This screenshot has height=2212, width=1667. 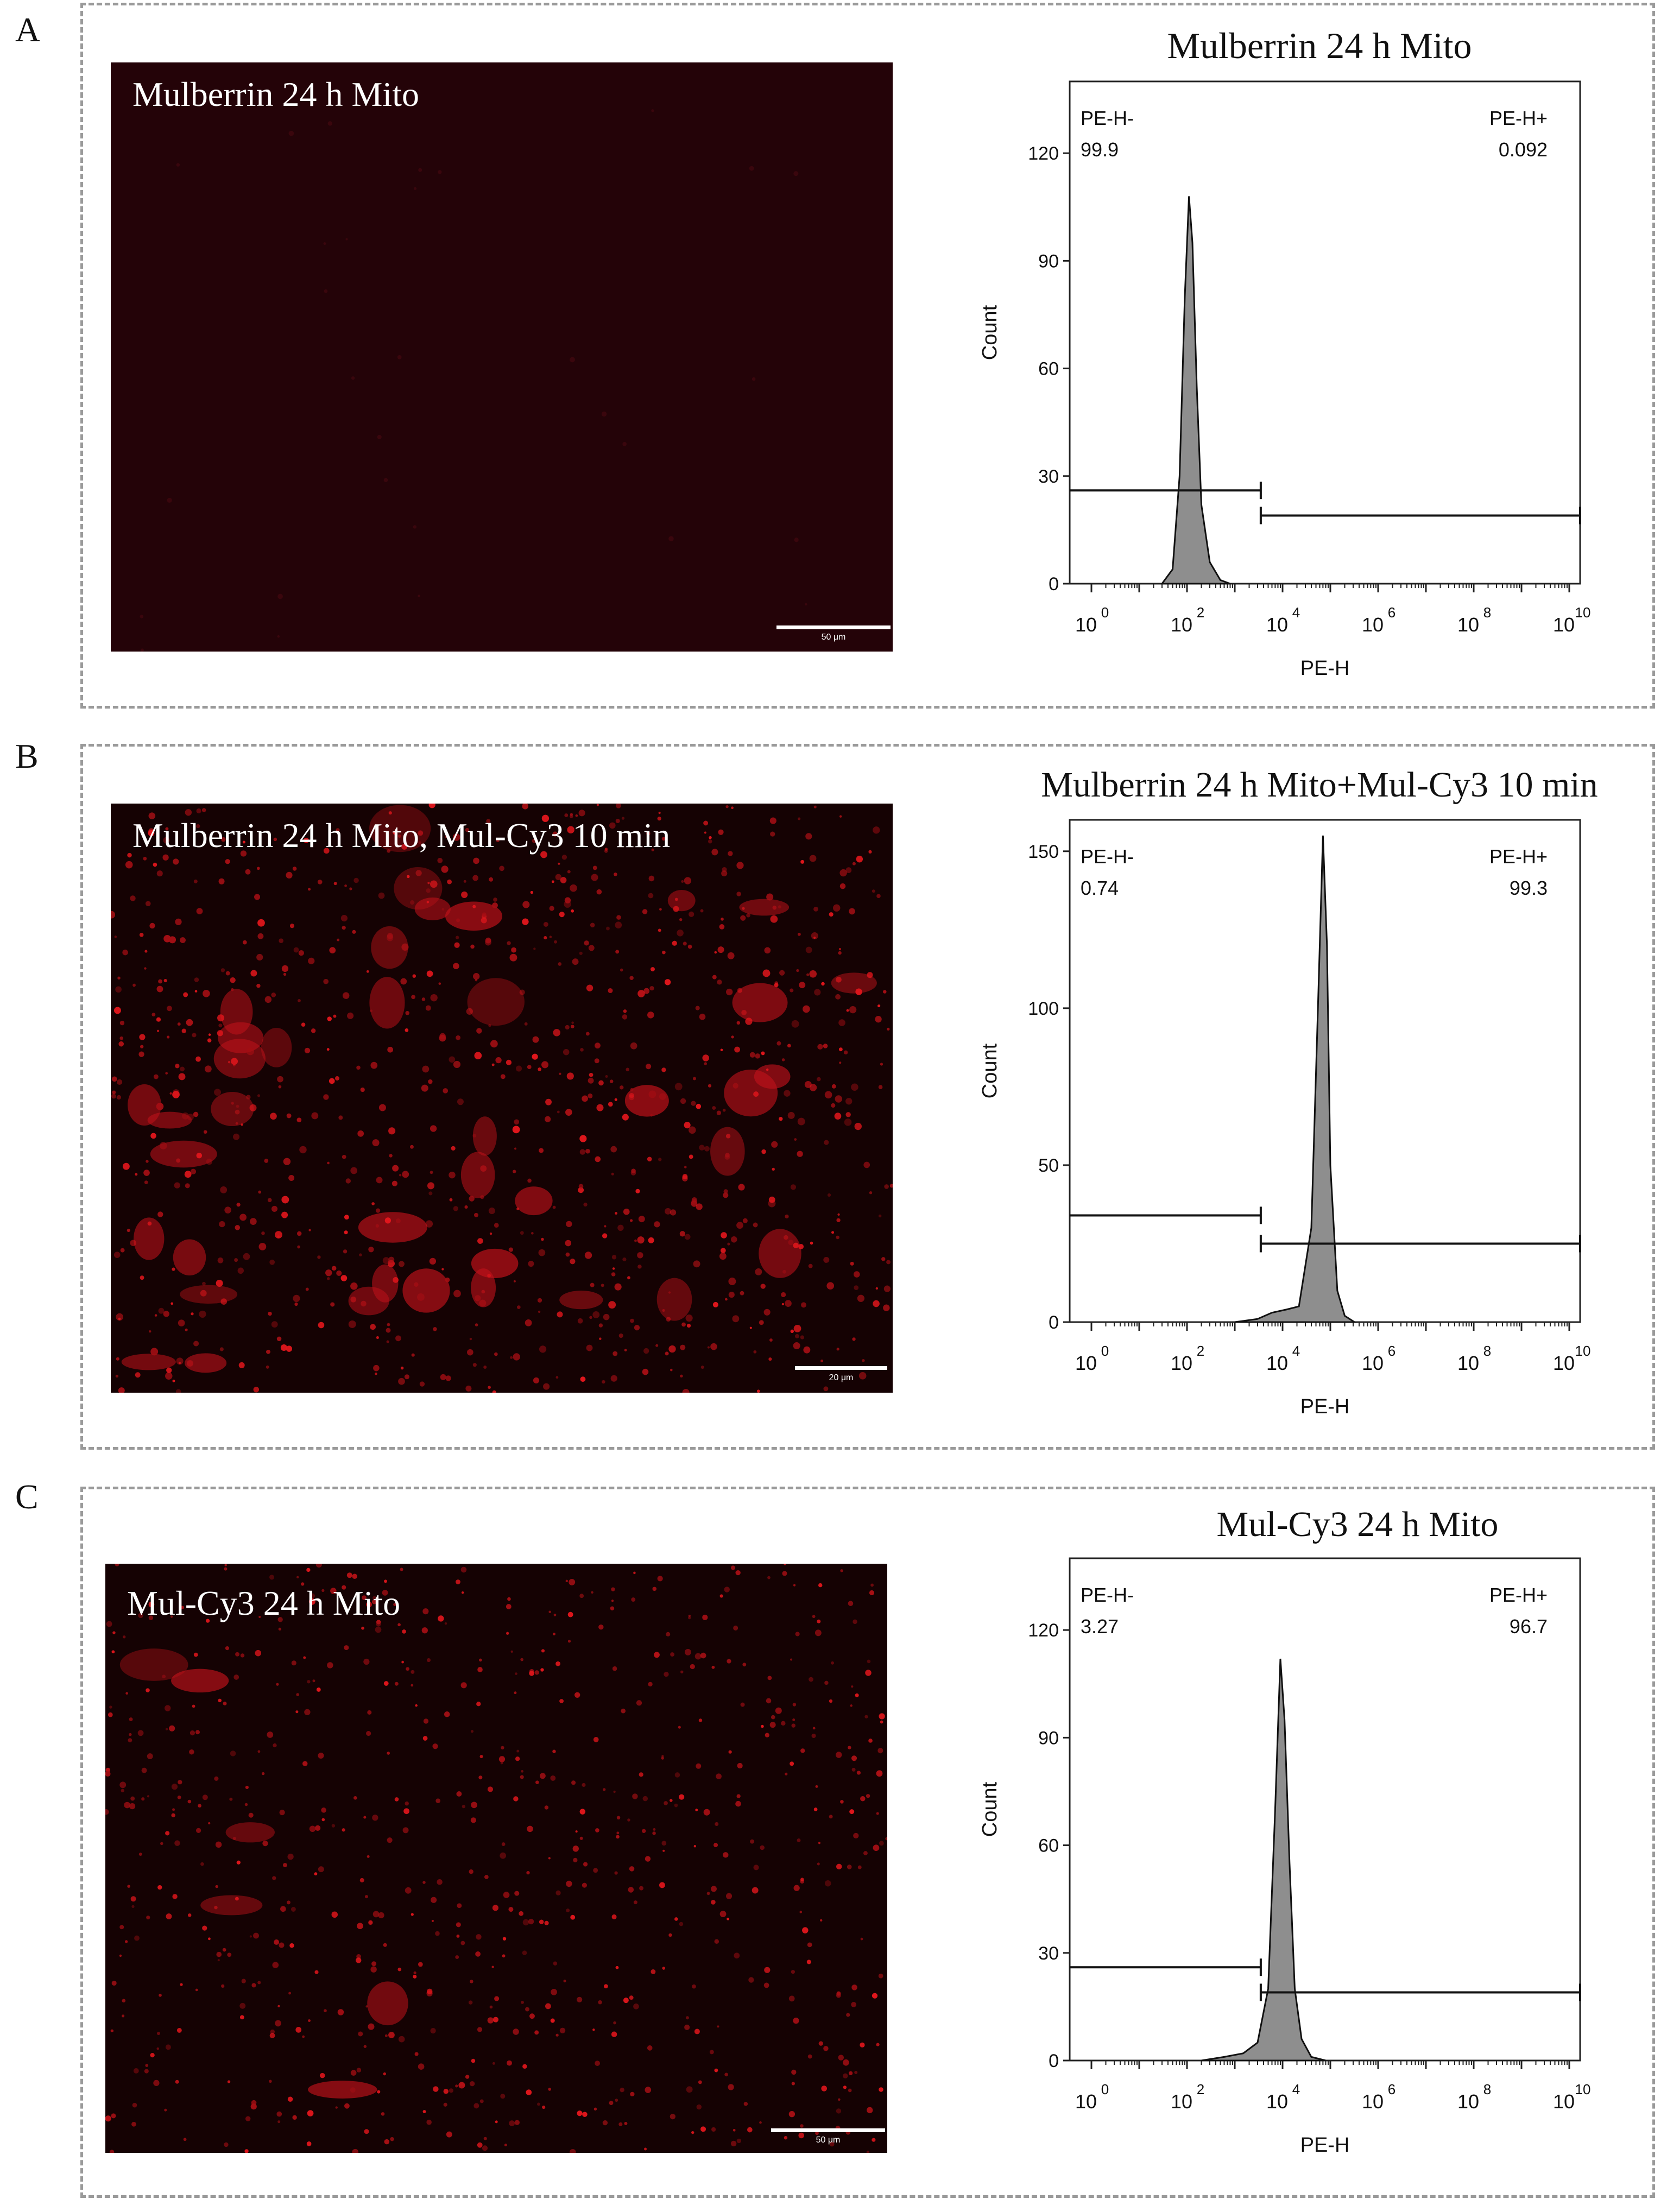 I want to click on y-tick-label: 90, so click(x=1048, y=1738).